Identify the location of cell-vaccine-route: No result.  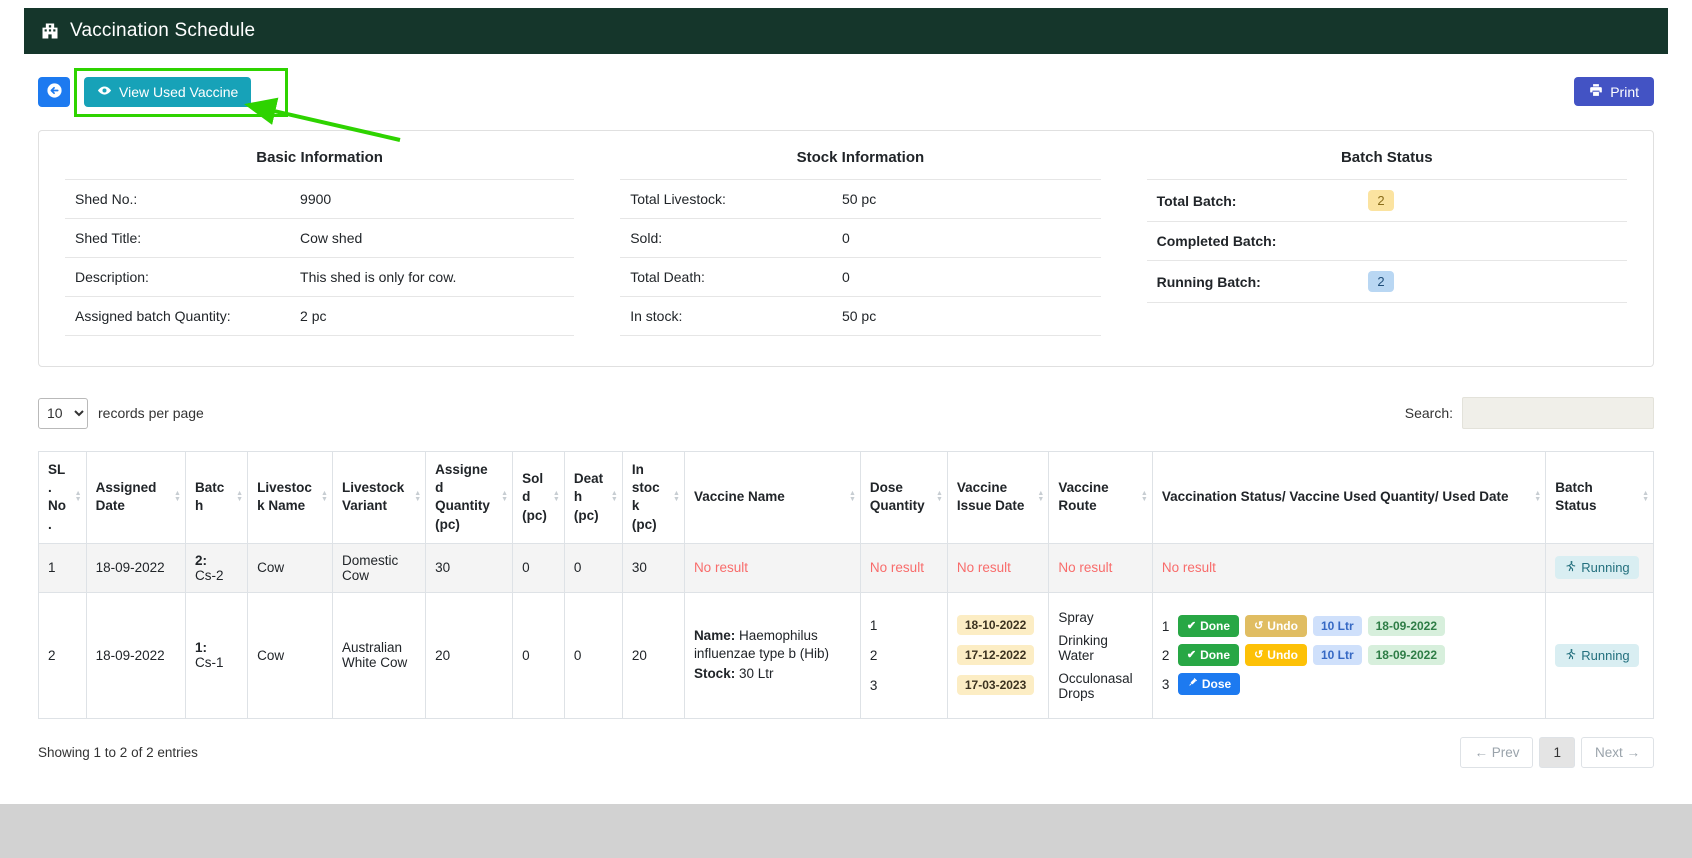
(1100, 567).